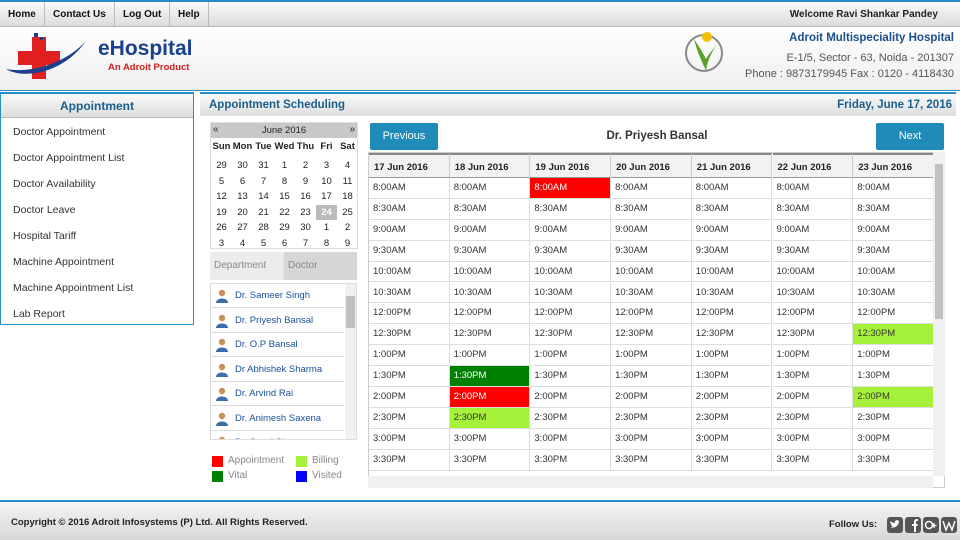 This screenshot has width=960, height=540. Describe the element at coordinates (80, 14) in the screenshot. I see `nav-link: Contact Us` at that location.